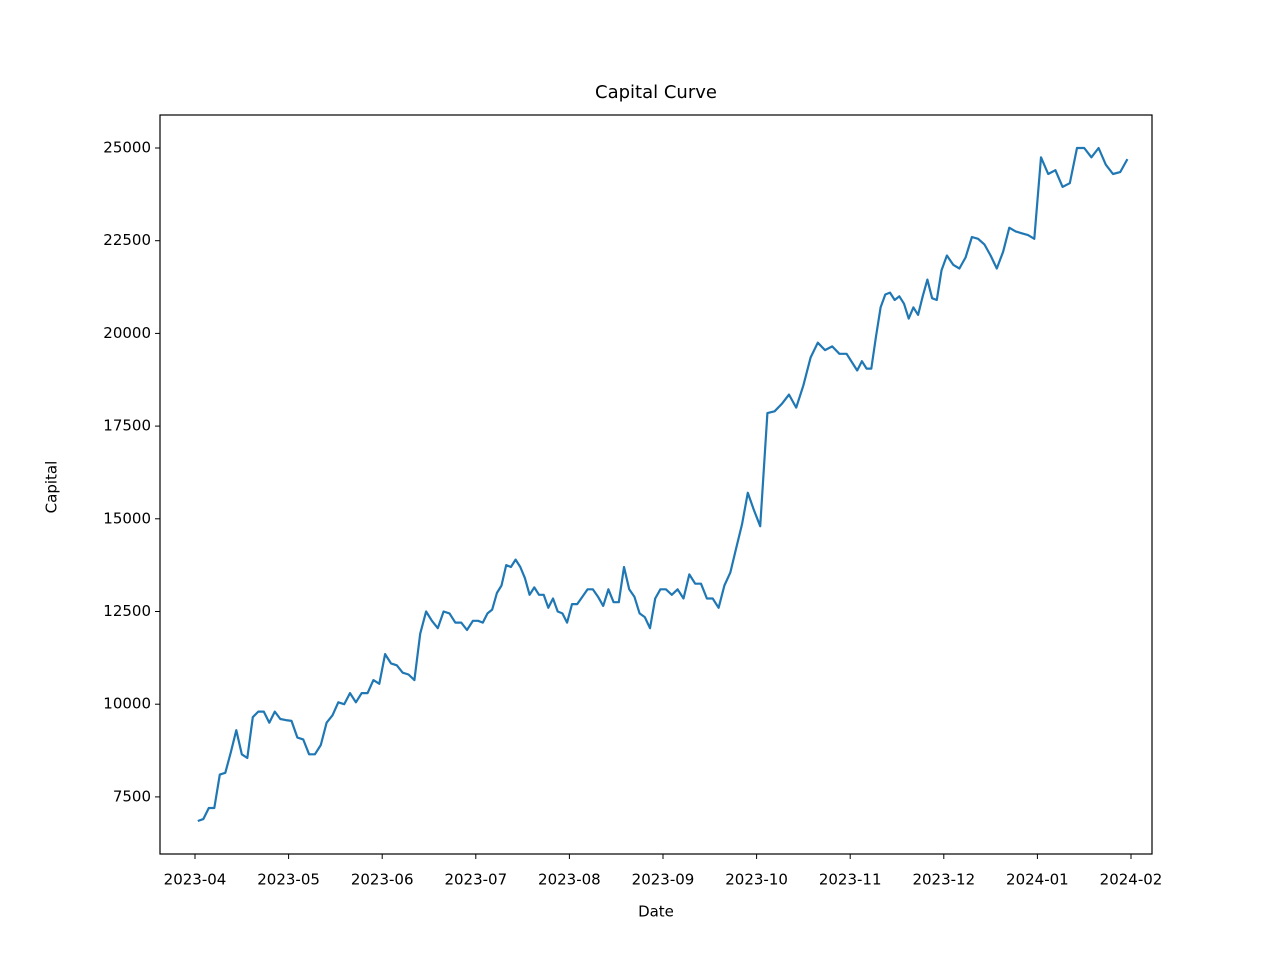 The width and height of the screenshot is (1280, 960). What do you see at coordinates (569, 880) in the screenshot?
I see `x-tick-label: 2023-08` at bounding box center [569, 880].